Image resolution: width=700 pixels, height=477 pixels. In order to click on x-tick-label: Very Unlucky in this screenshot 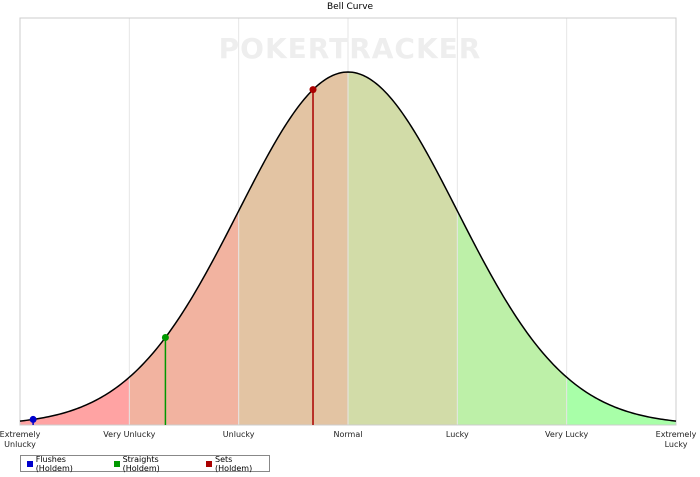, I will do `click(129, 434)`.